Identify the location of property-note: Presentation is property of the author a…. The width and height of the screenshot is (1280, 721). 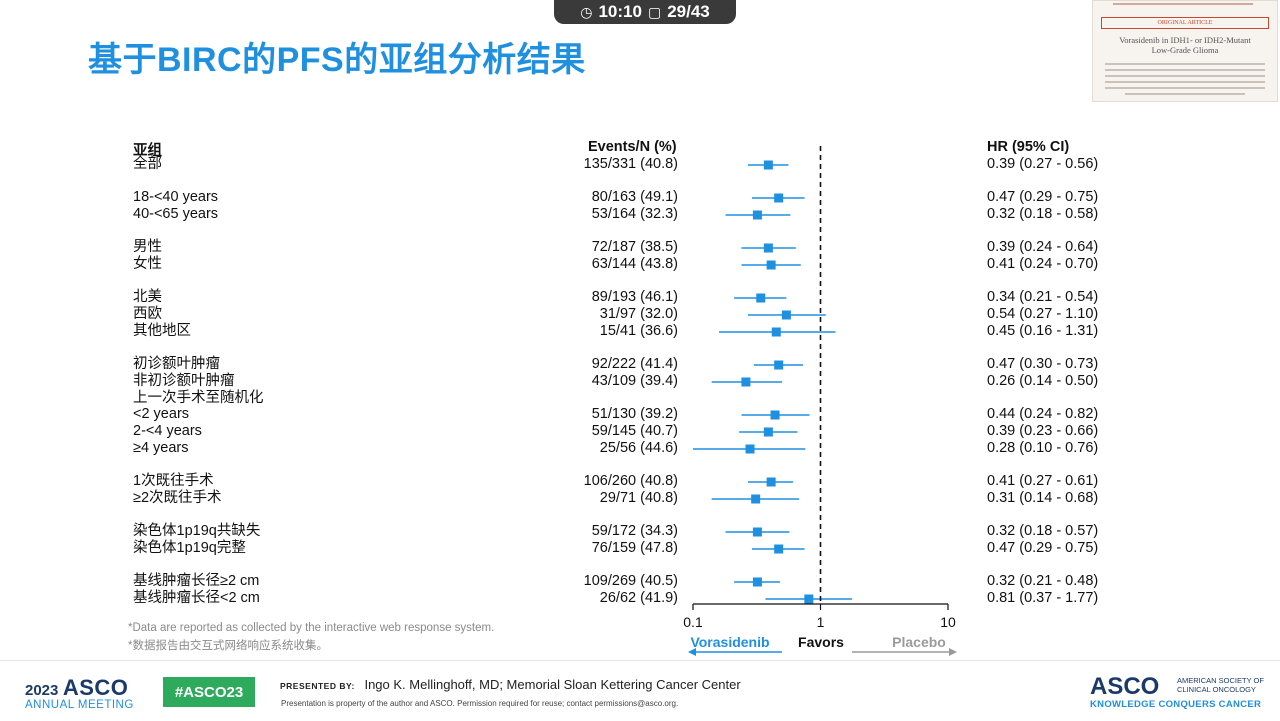
(480, 703).